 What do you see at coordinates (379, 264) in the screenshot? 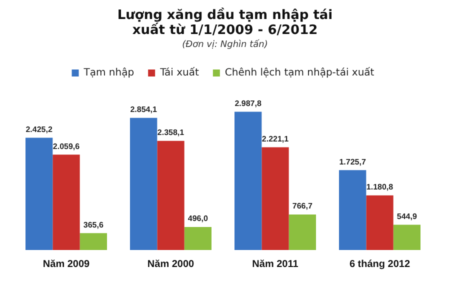
I see `x-tick-label: 6 tháng 2012` at bounding box center [379, 264].